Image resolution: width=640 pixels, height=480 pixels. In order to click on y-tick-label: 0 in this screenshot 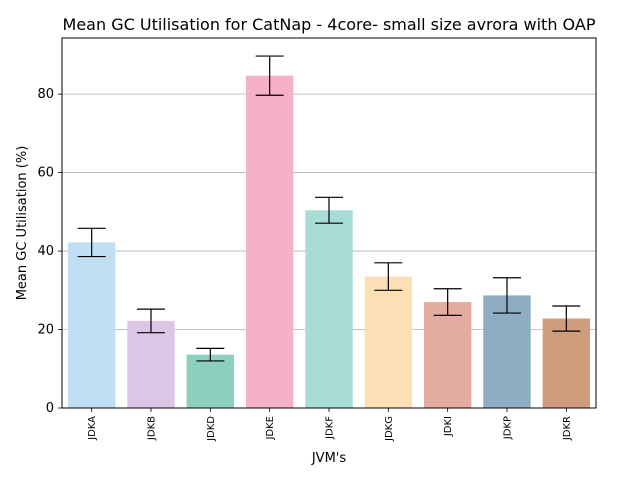, I will do `click(50, 408)`.